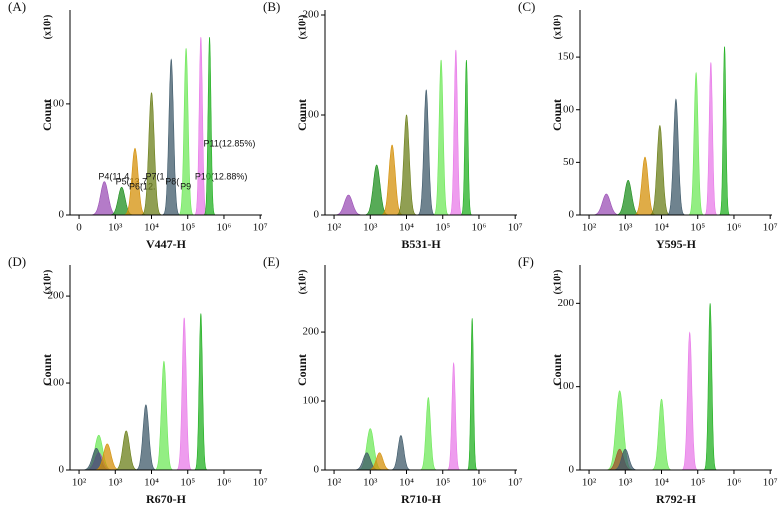 This screenshot has width=780, height=514. What do you see at coordinates (569, 162) in the screenshot?
I see `y-tick-label: 50` at bounding box center [569, 162].